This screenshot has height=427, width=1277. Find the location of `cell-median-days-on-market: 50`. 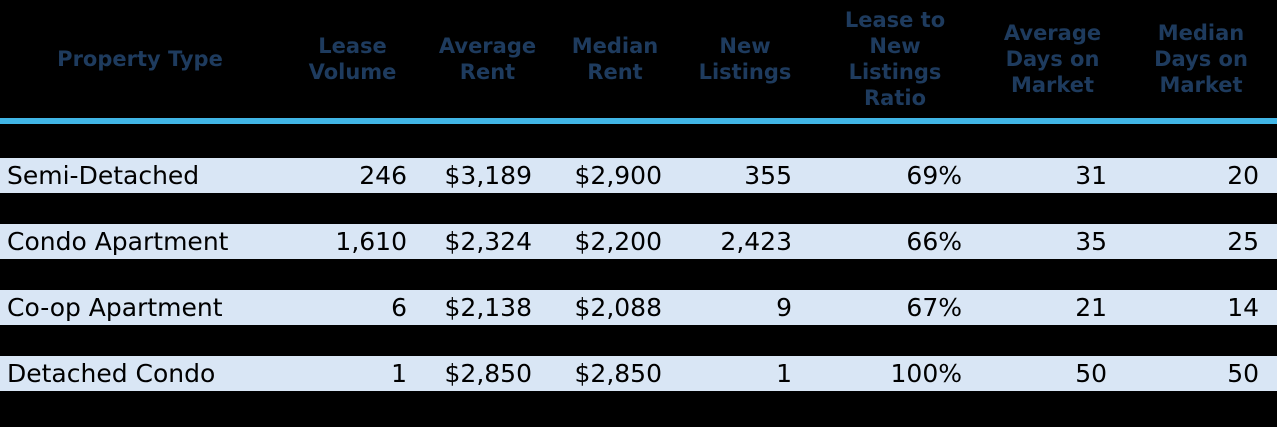

cell-median-days-on-market: 50 is located at coordinates (1243, 373).